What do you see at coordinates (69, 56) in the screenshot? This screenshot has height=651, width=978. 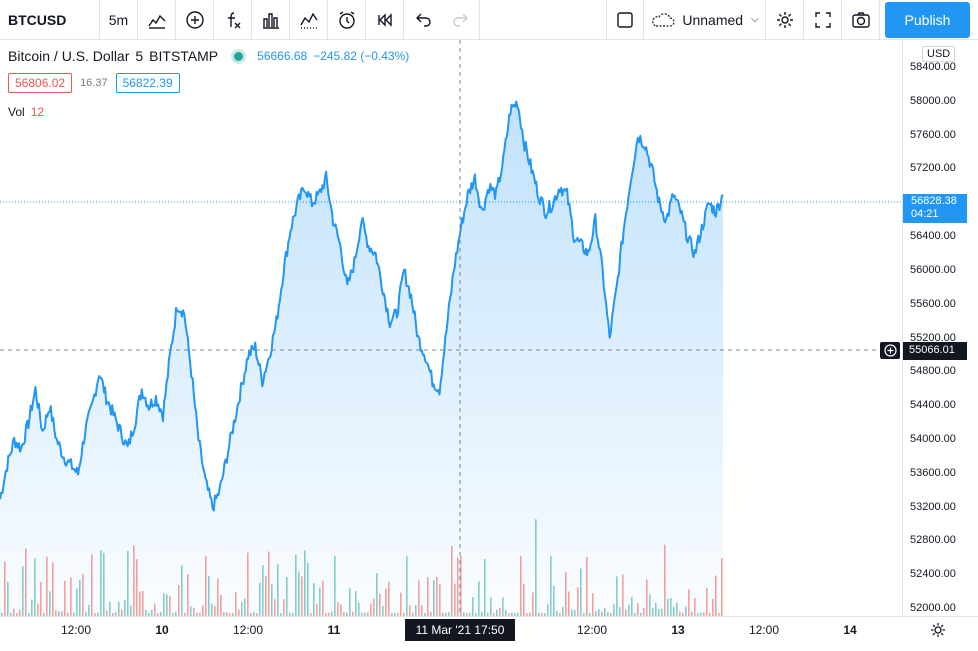 I see `series-title: Bitcoin / U.S. Dollar` at bounding box center [69, 56].